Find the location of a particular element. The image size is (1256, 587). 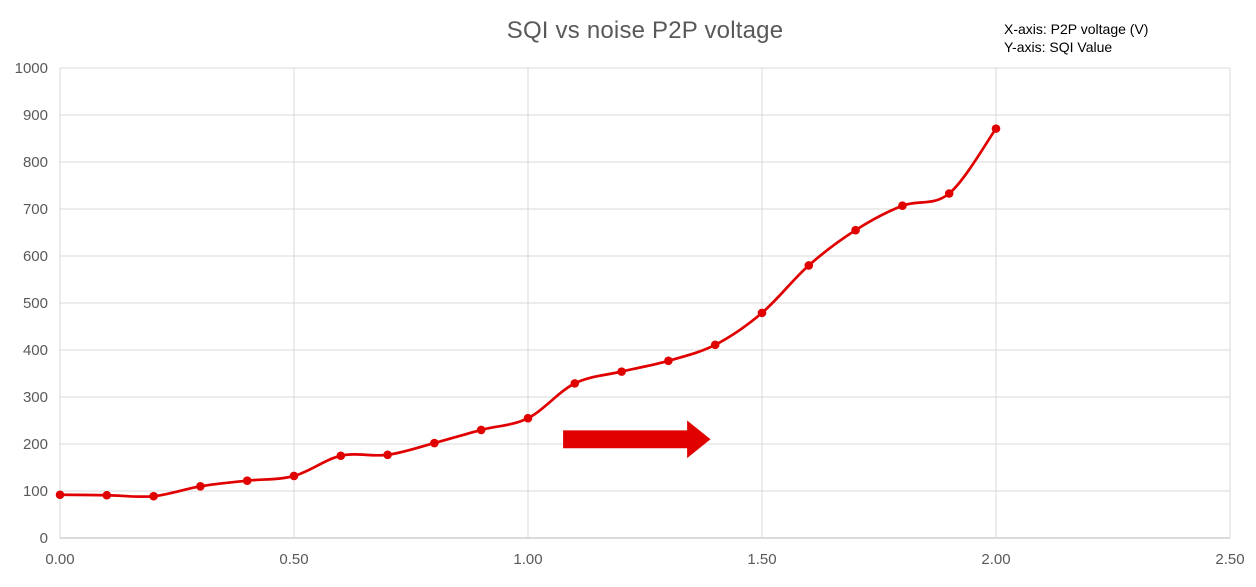

data-point-0.7 is located at coordinates (387, 455).